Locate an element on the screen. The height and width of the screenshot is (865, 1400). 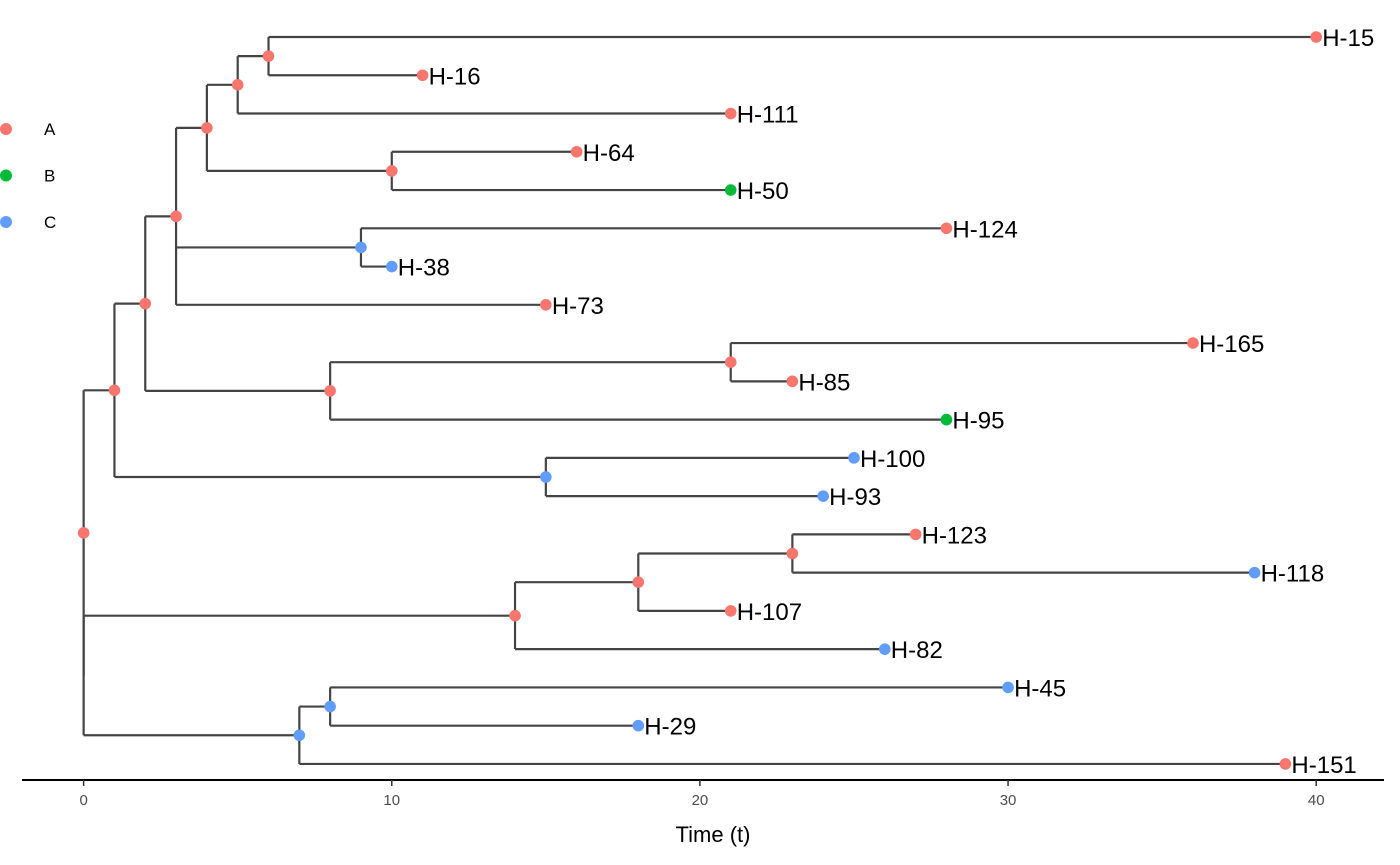
tip-label-H-111: H-111 is located at coordinates (768, 115).